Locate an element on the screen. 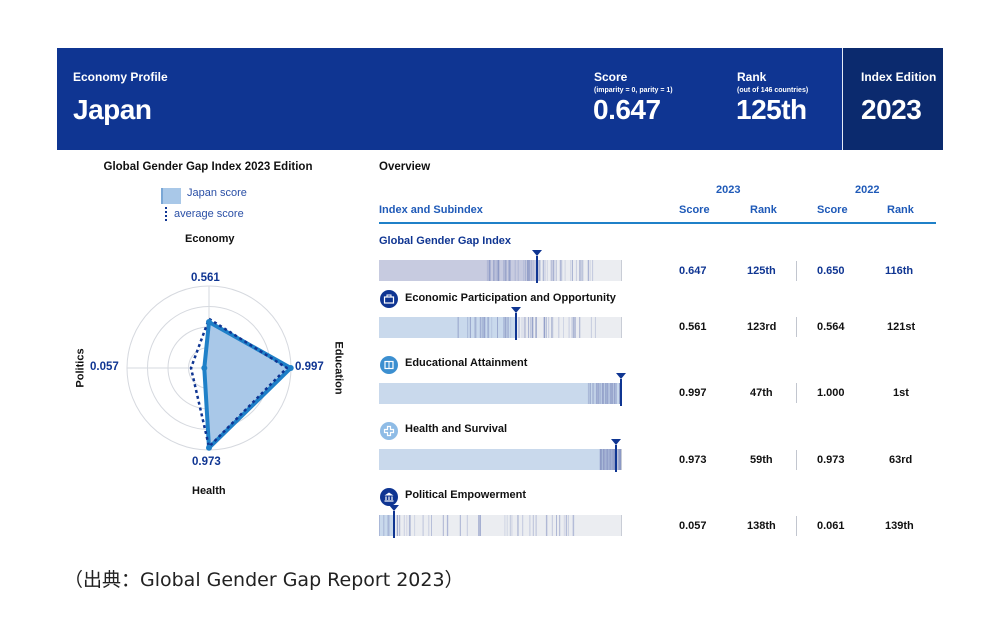 This screenshot has width=1002, height=638. rank-2022-education: 1st is located at coordinates (901, 393).